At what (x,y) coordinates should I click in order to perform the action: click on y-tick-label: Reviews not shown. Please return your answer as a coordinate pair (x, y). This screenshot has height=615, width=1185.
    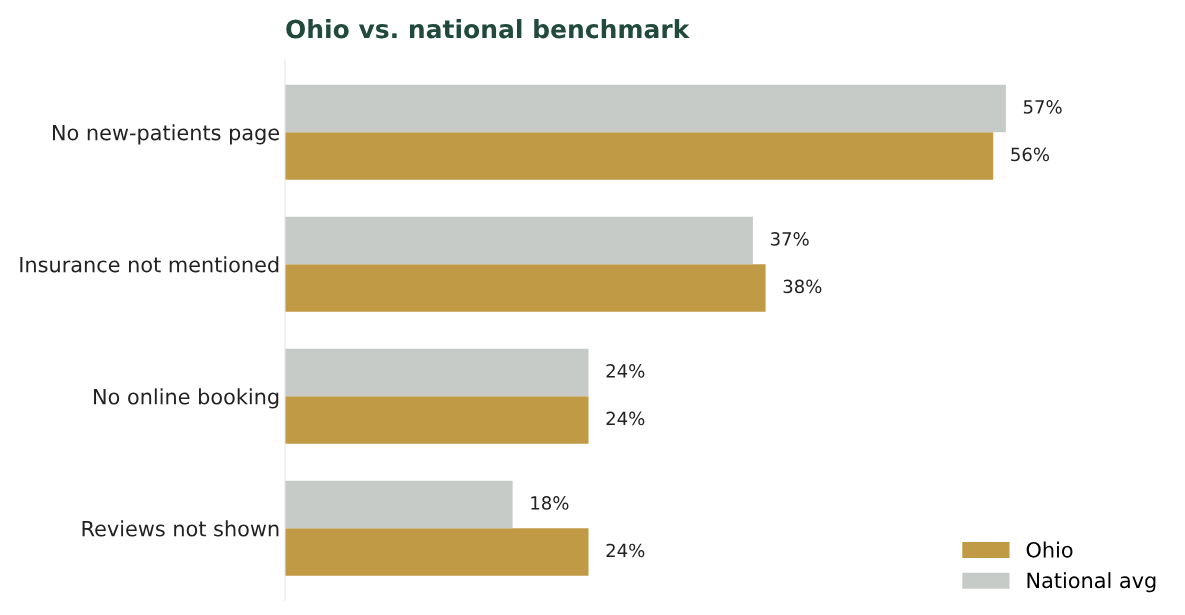
    Looking at the image, I should click on (180, 528).